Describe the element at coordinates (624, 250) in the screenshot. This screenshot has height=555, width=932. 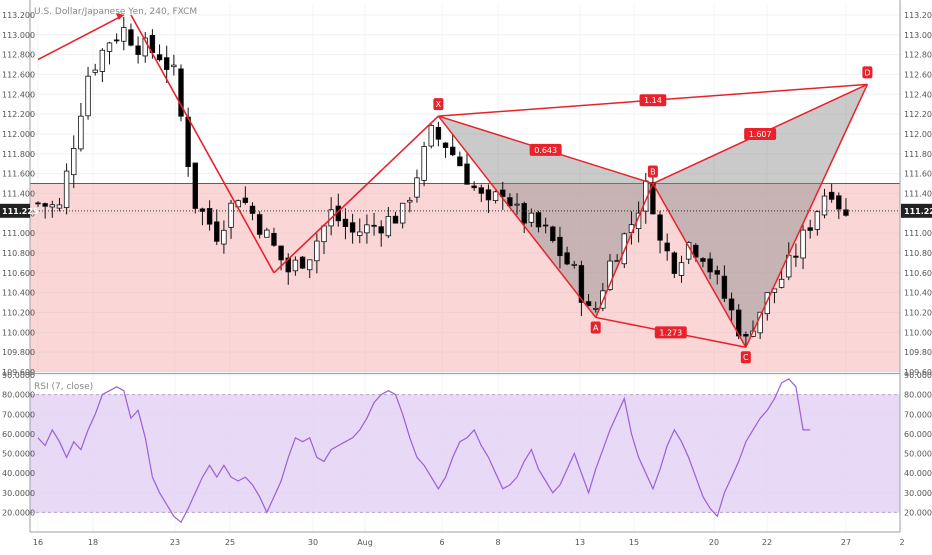
I see `leg-ab` at that location.